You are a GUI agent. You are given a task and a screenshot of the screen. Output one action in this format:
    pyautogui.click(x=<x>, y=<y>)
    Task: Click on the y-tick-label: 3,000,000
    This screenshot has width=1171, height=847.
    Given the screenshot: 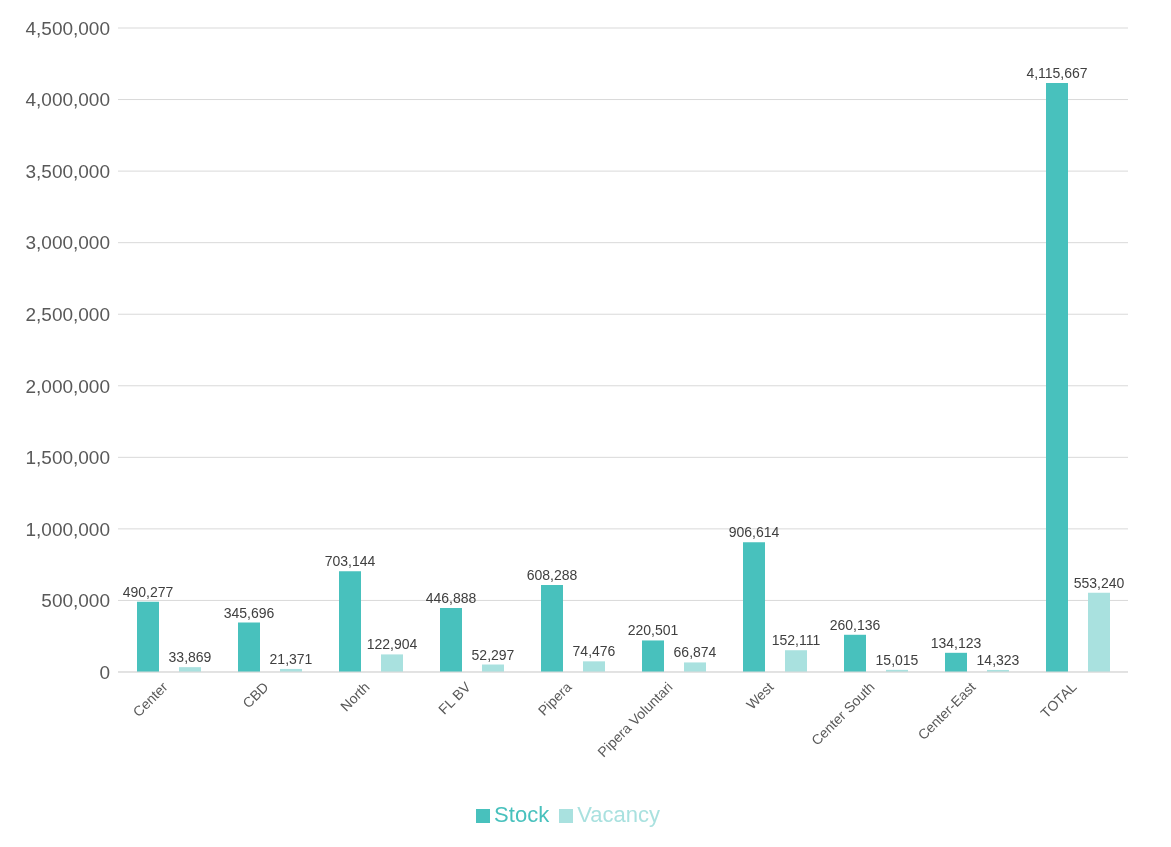 What is the action you would take?
    pyautogui.click(x=67, y=243)
    